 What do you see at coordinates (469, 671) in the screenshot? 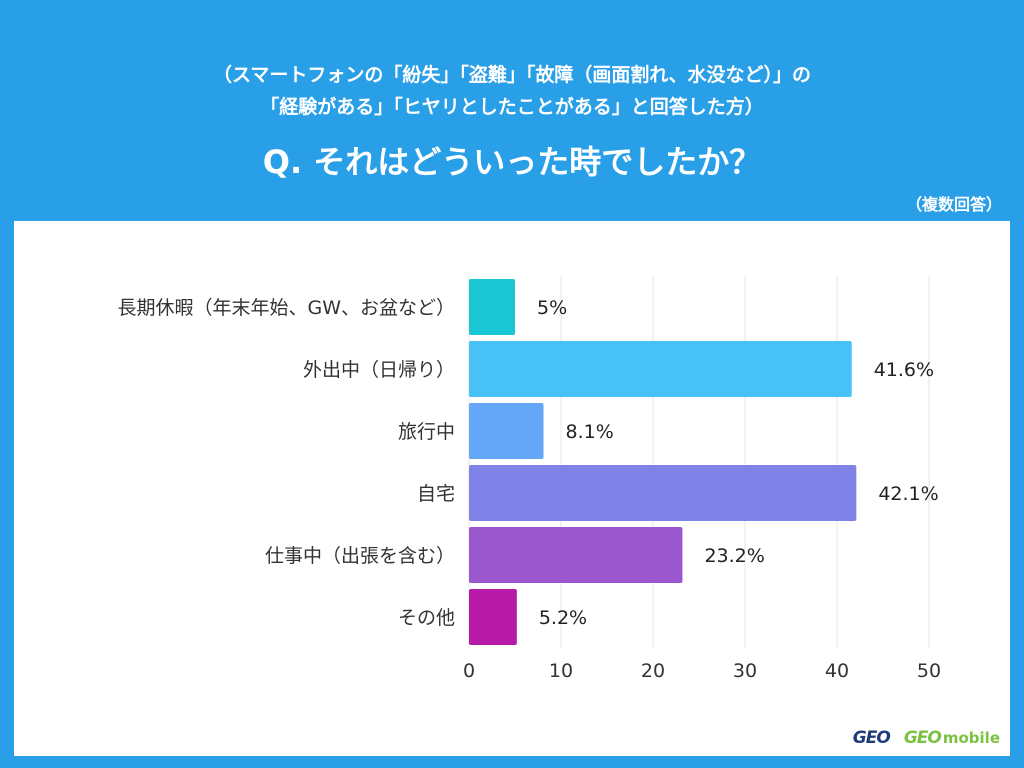
I see `x-tick-label-0: 0` at bounding box center [469, 671].